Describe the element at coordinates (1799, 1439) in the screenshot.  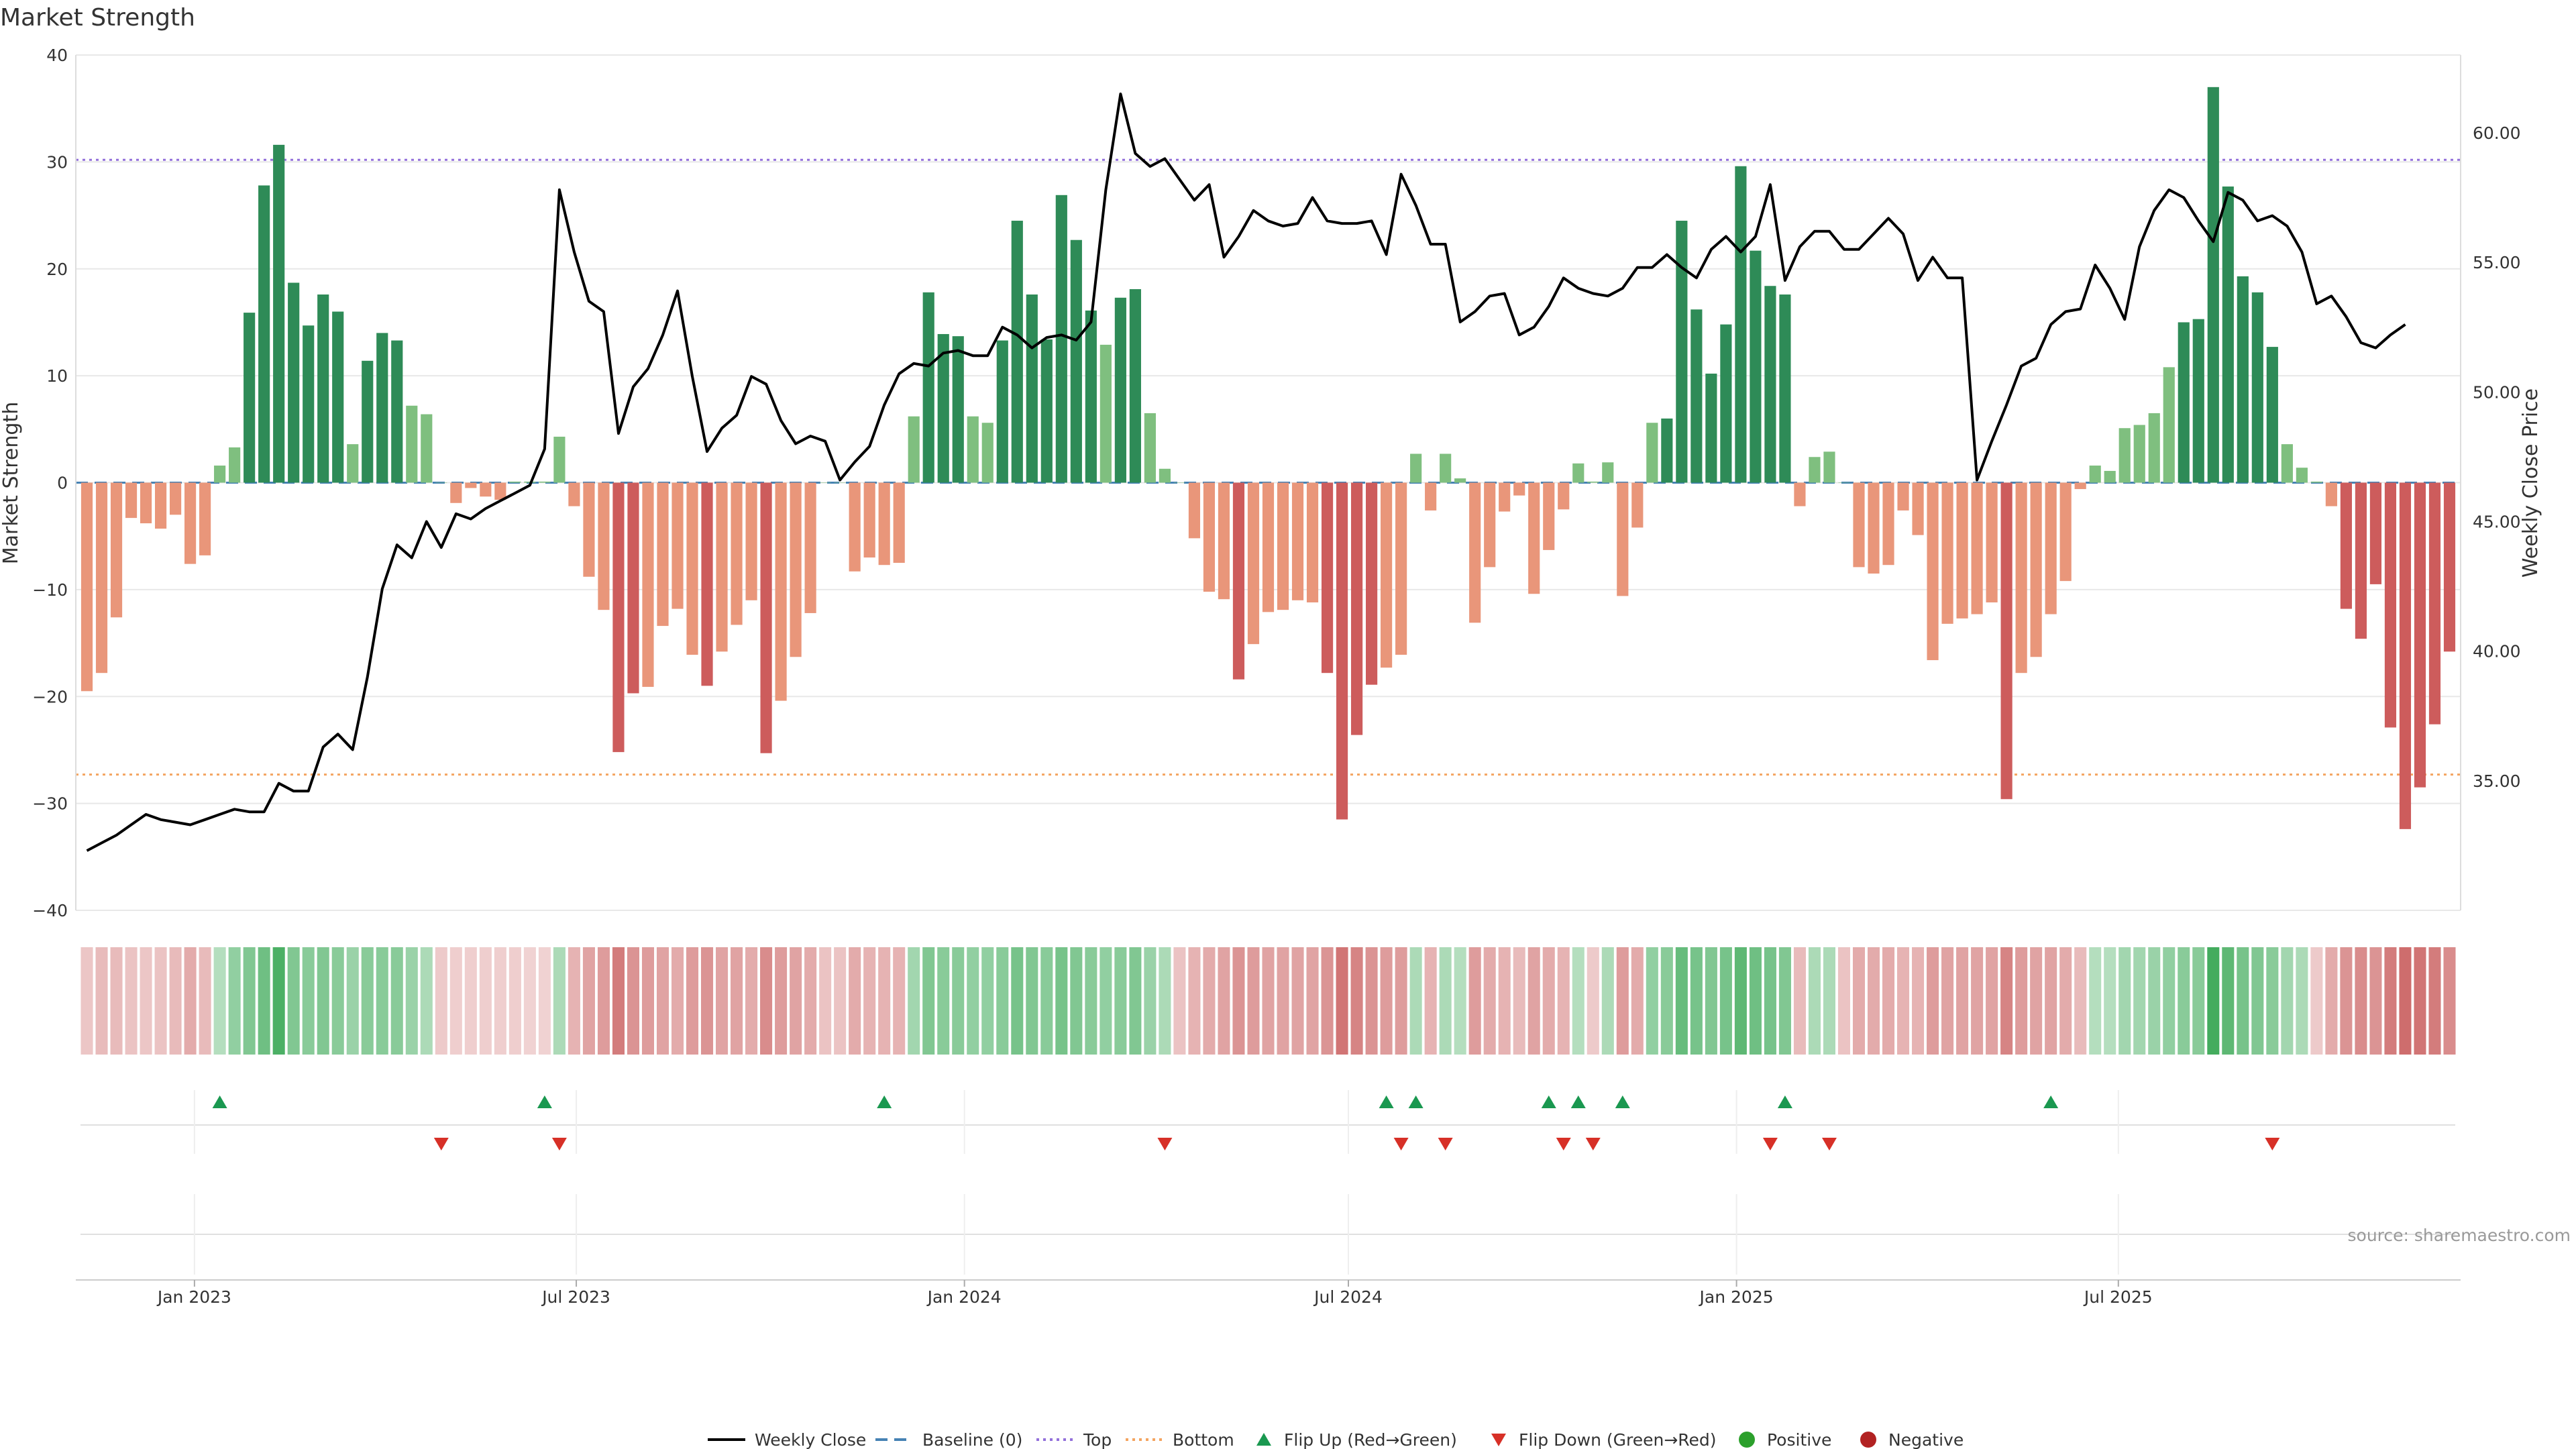
I see `legend-label: Positive` at that location.